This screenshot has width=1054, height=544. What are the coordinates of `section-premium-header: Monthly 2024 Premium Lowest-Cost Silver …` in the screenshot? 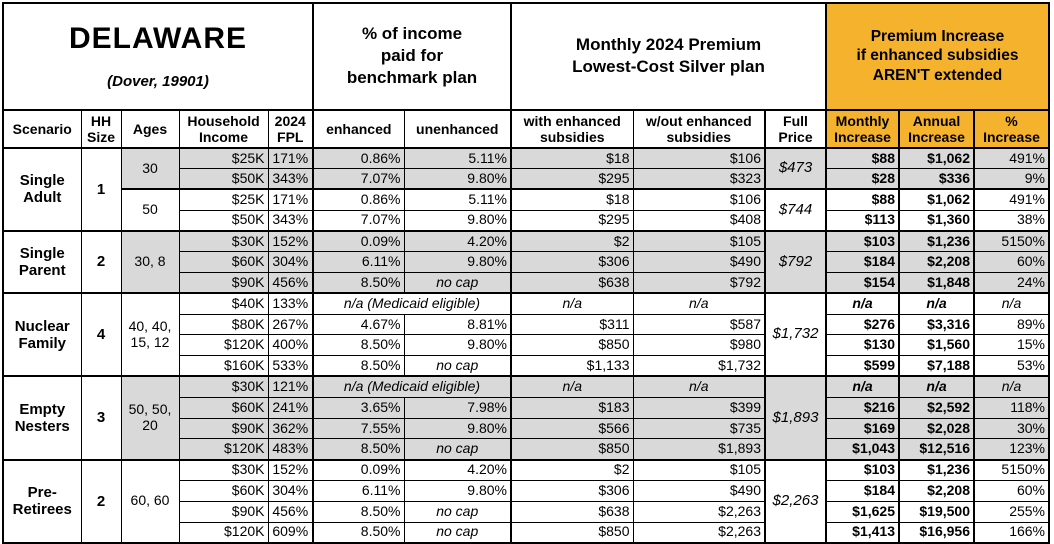 It's located at (668, 56).